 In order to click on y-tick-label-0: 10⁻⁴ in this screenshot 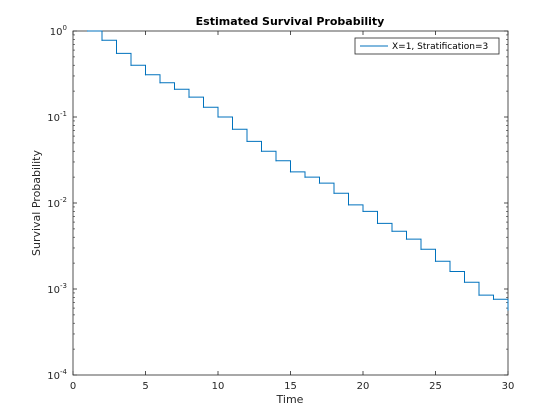, I will do `click(57, 375)`.